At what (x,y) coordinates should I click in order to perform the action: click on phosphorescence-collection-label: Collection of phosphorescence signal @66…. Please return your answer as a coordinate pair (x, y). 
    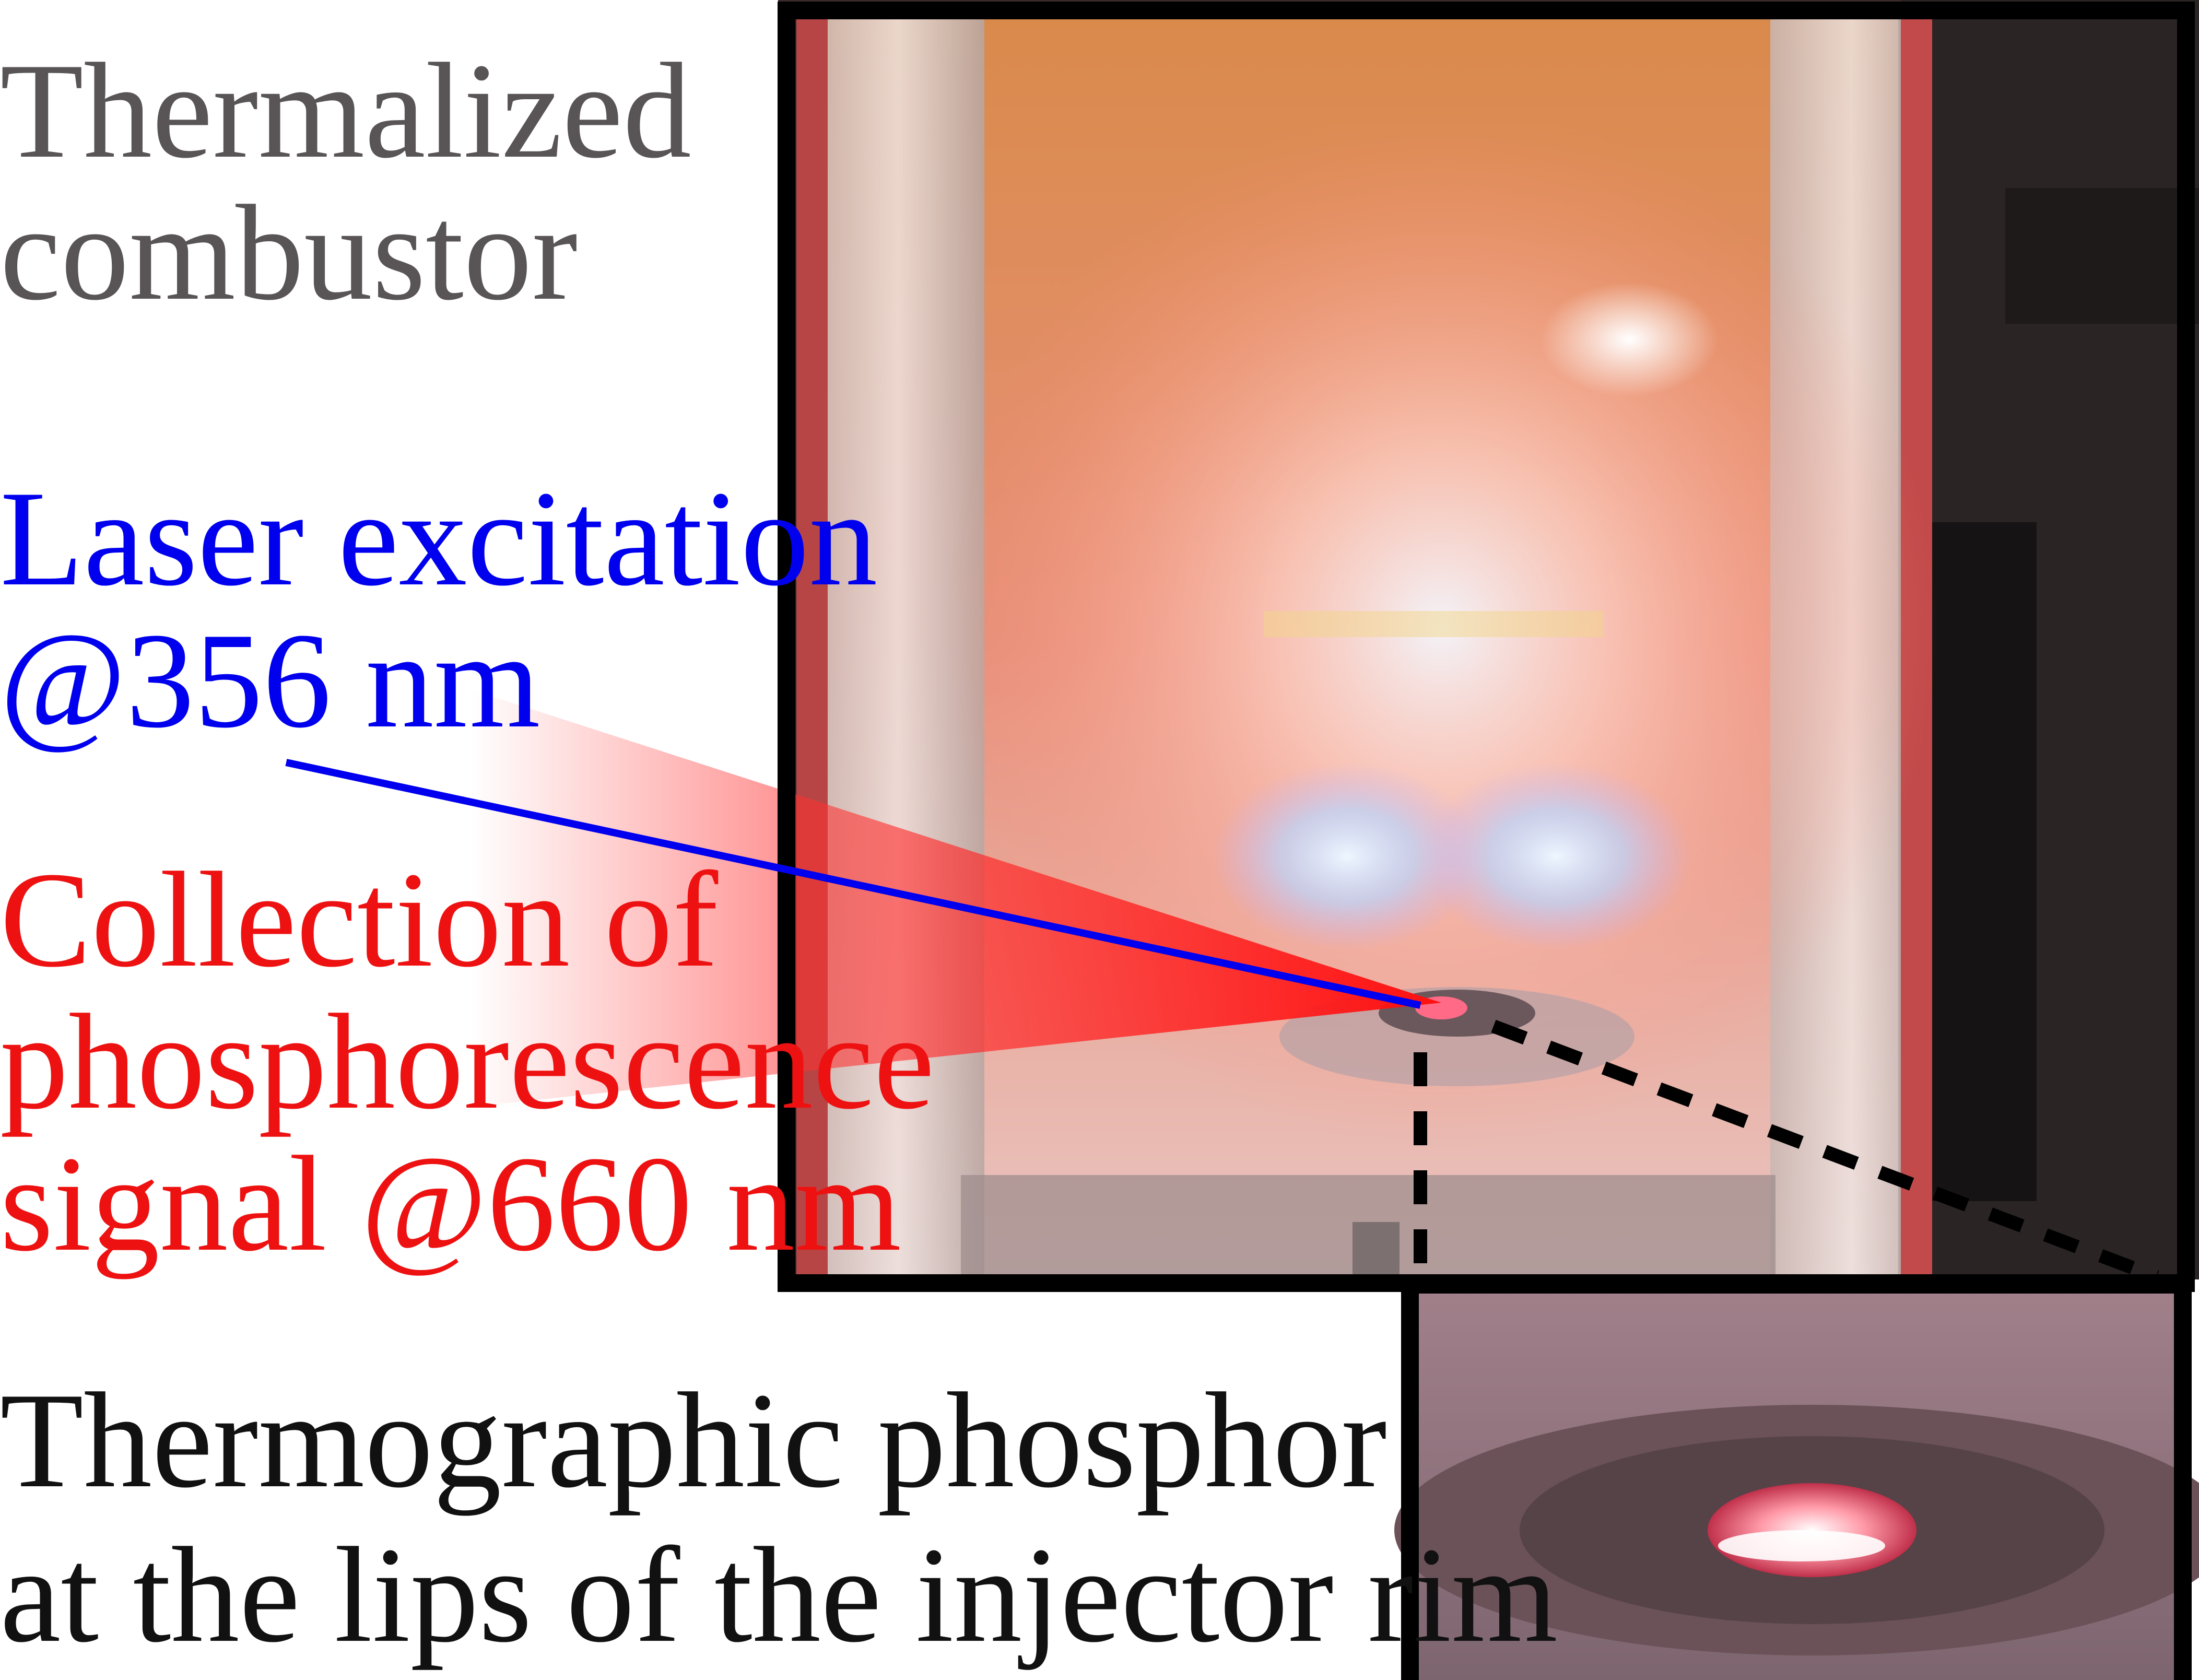
    Looking at the image, I should click on (468, 1061).